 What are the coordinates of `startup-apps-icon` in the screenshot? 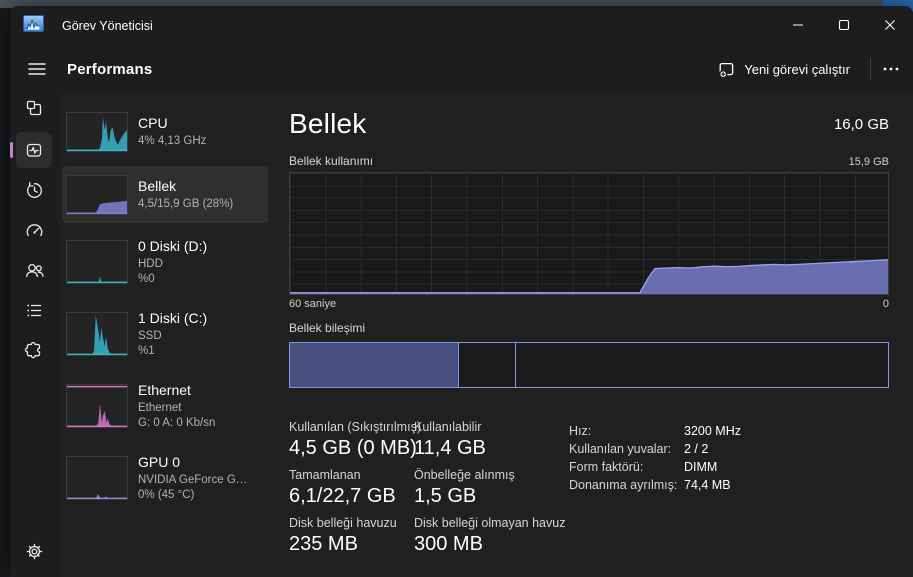 It's located at (34, 230).